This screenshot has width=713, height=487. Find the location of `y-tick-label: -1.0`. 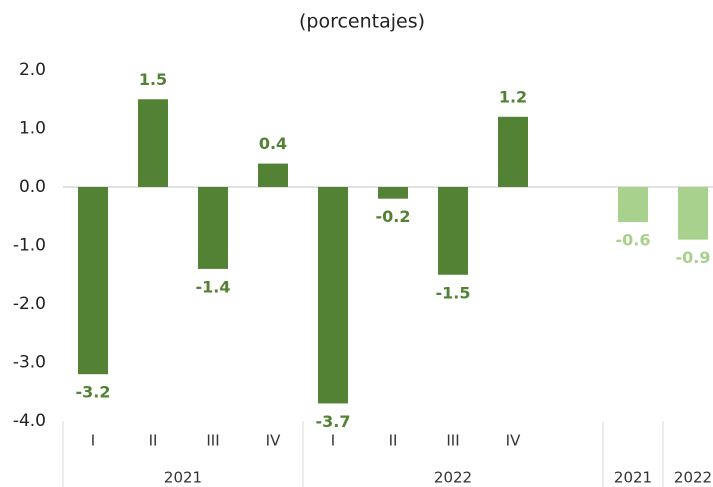

y-tick-label: -1.0 is located at coordinates (29, 246).